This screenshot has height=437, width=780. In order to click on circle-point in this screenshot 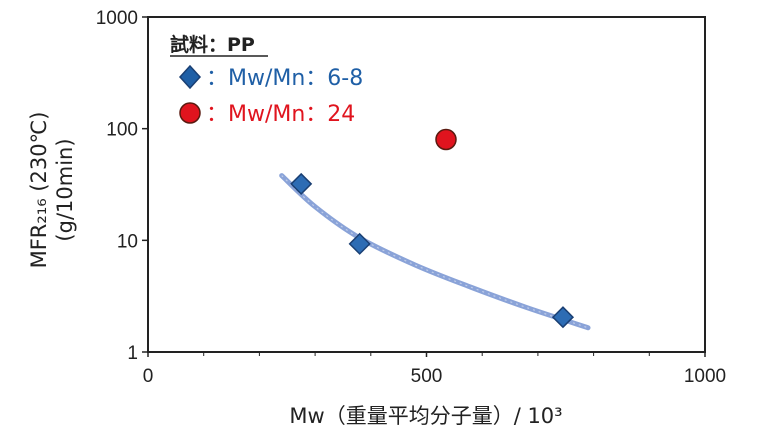, I will do `click(446, 139)`.